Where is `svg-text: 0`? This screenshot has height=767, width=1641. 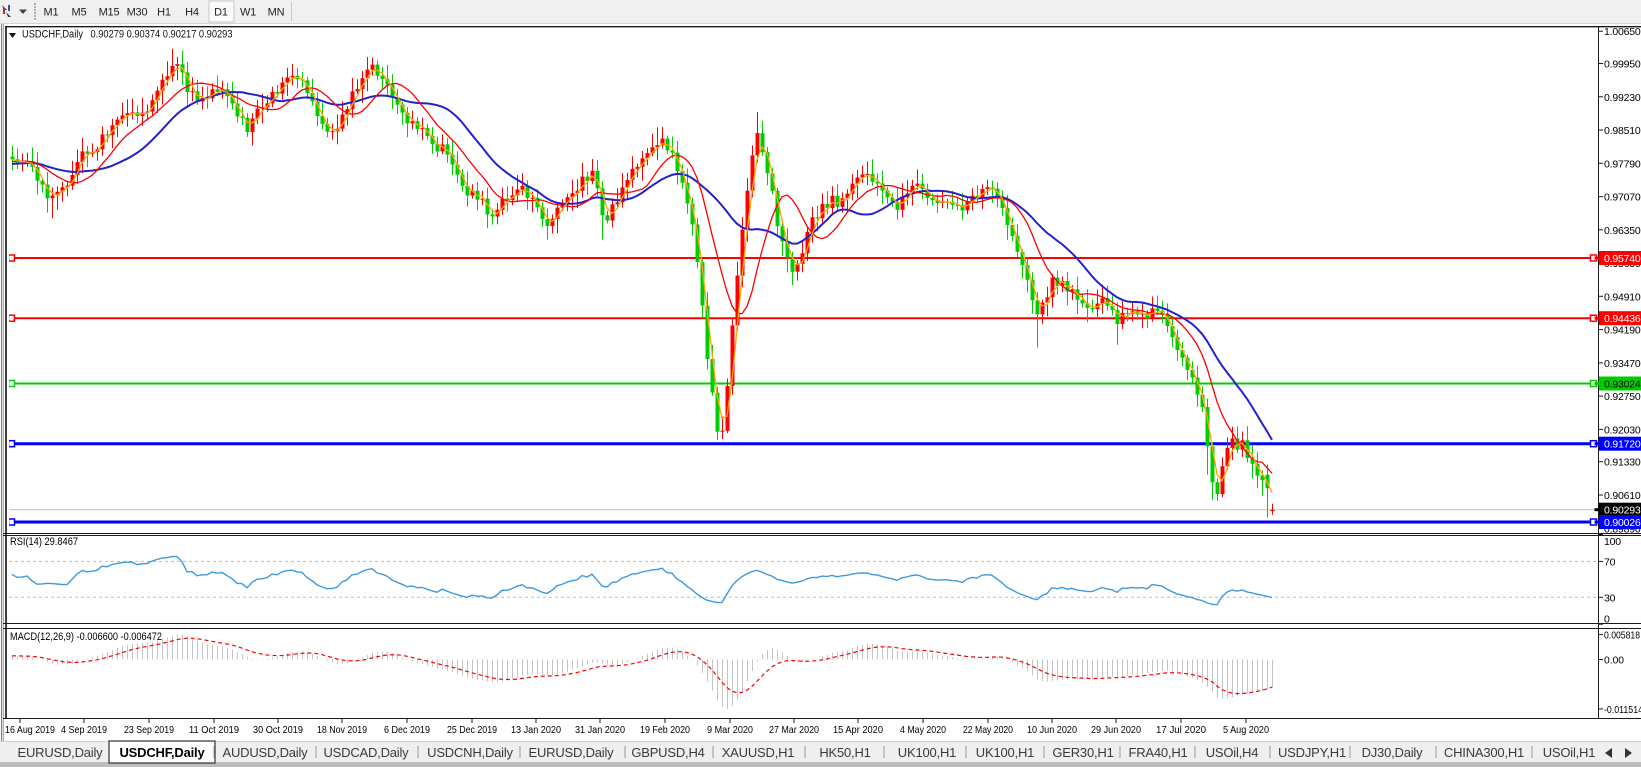 svg-text: 0 is located at coordinates (1607, 620).